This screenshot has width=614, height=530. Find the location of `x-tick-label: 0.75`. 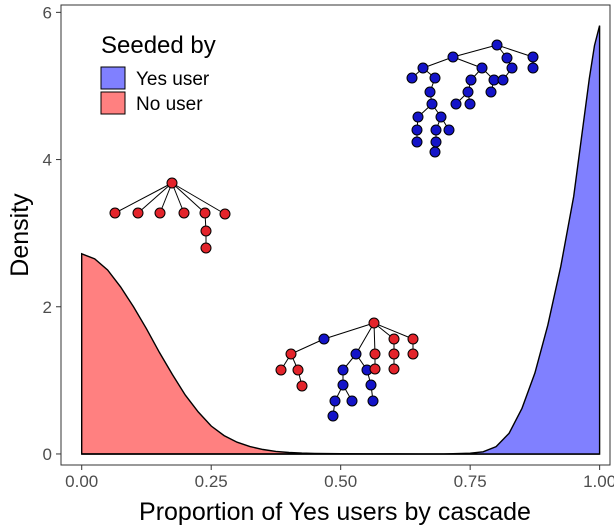

x-tick-label: 0.75 is located at coordinates (470, 481).